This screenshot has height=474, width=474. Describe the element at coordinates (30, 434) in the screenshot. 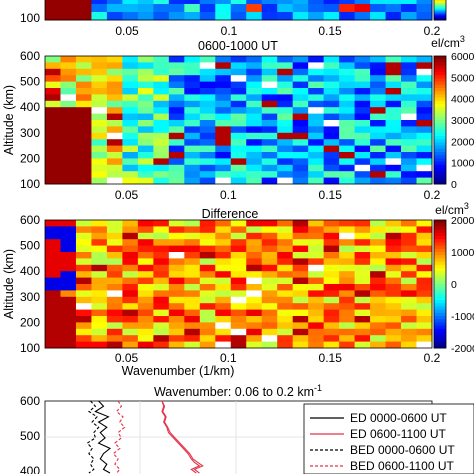

I see `y-ticks: 600 500 400` at that location.